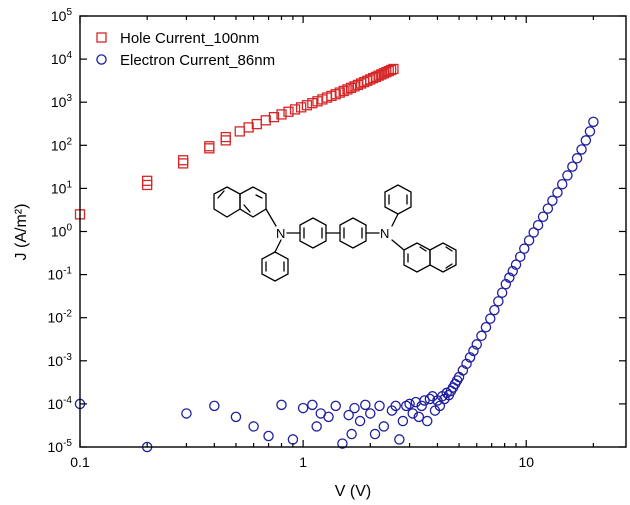  I want to click on y-tick-label: 10⁻³, so click(60, 360).